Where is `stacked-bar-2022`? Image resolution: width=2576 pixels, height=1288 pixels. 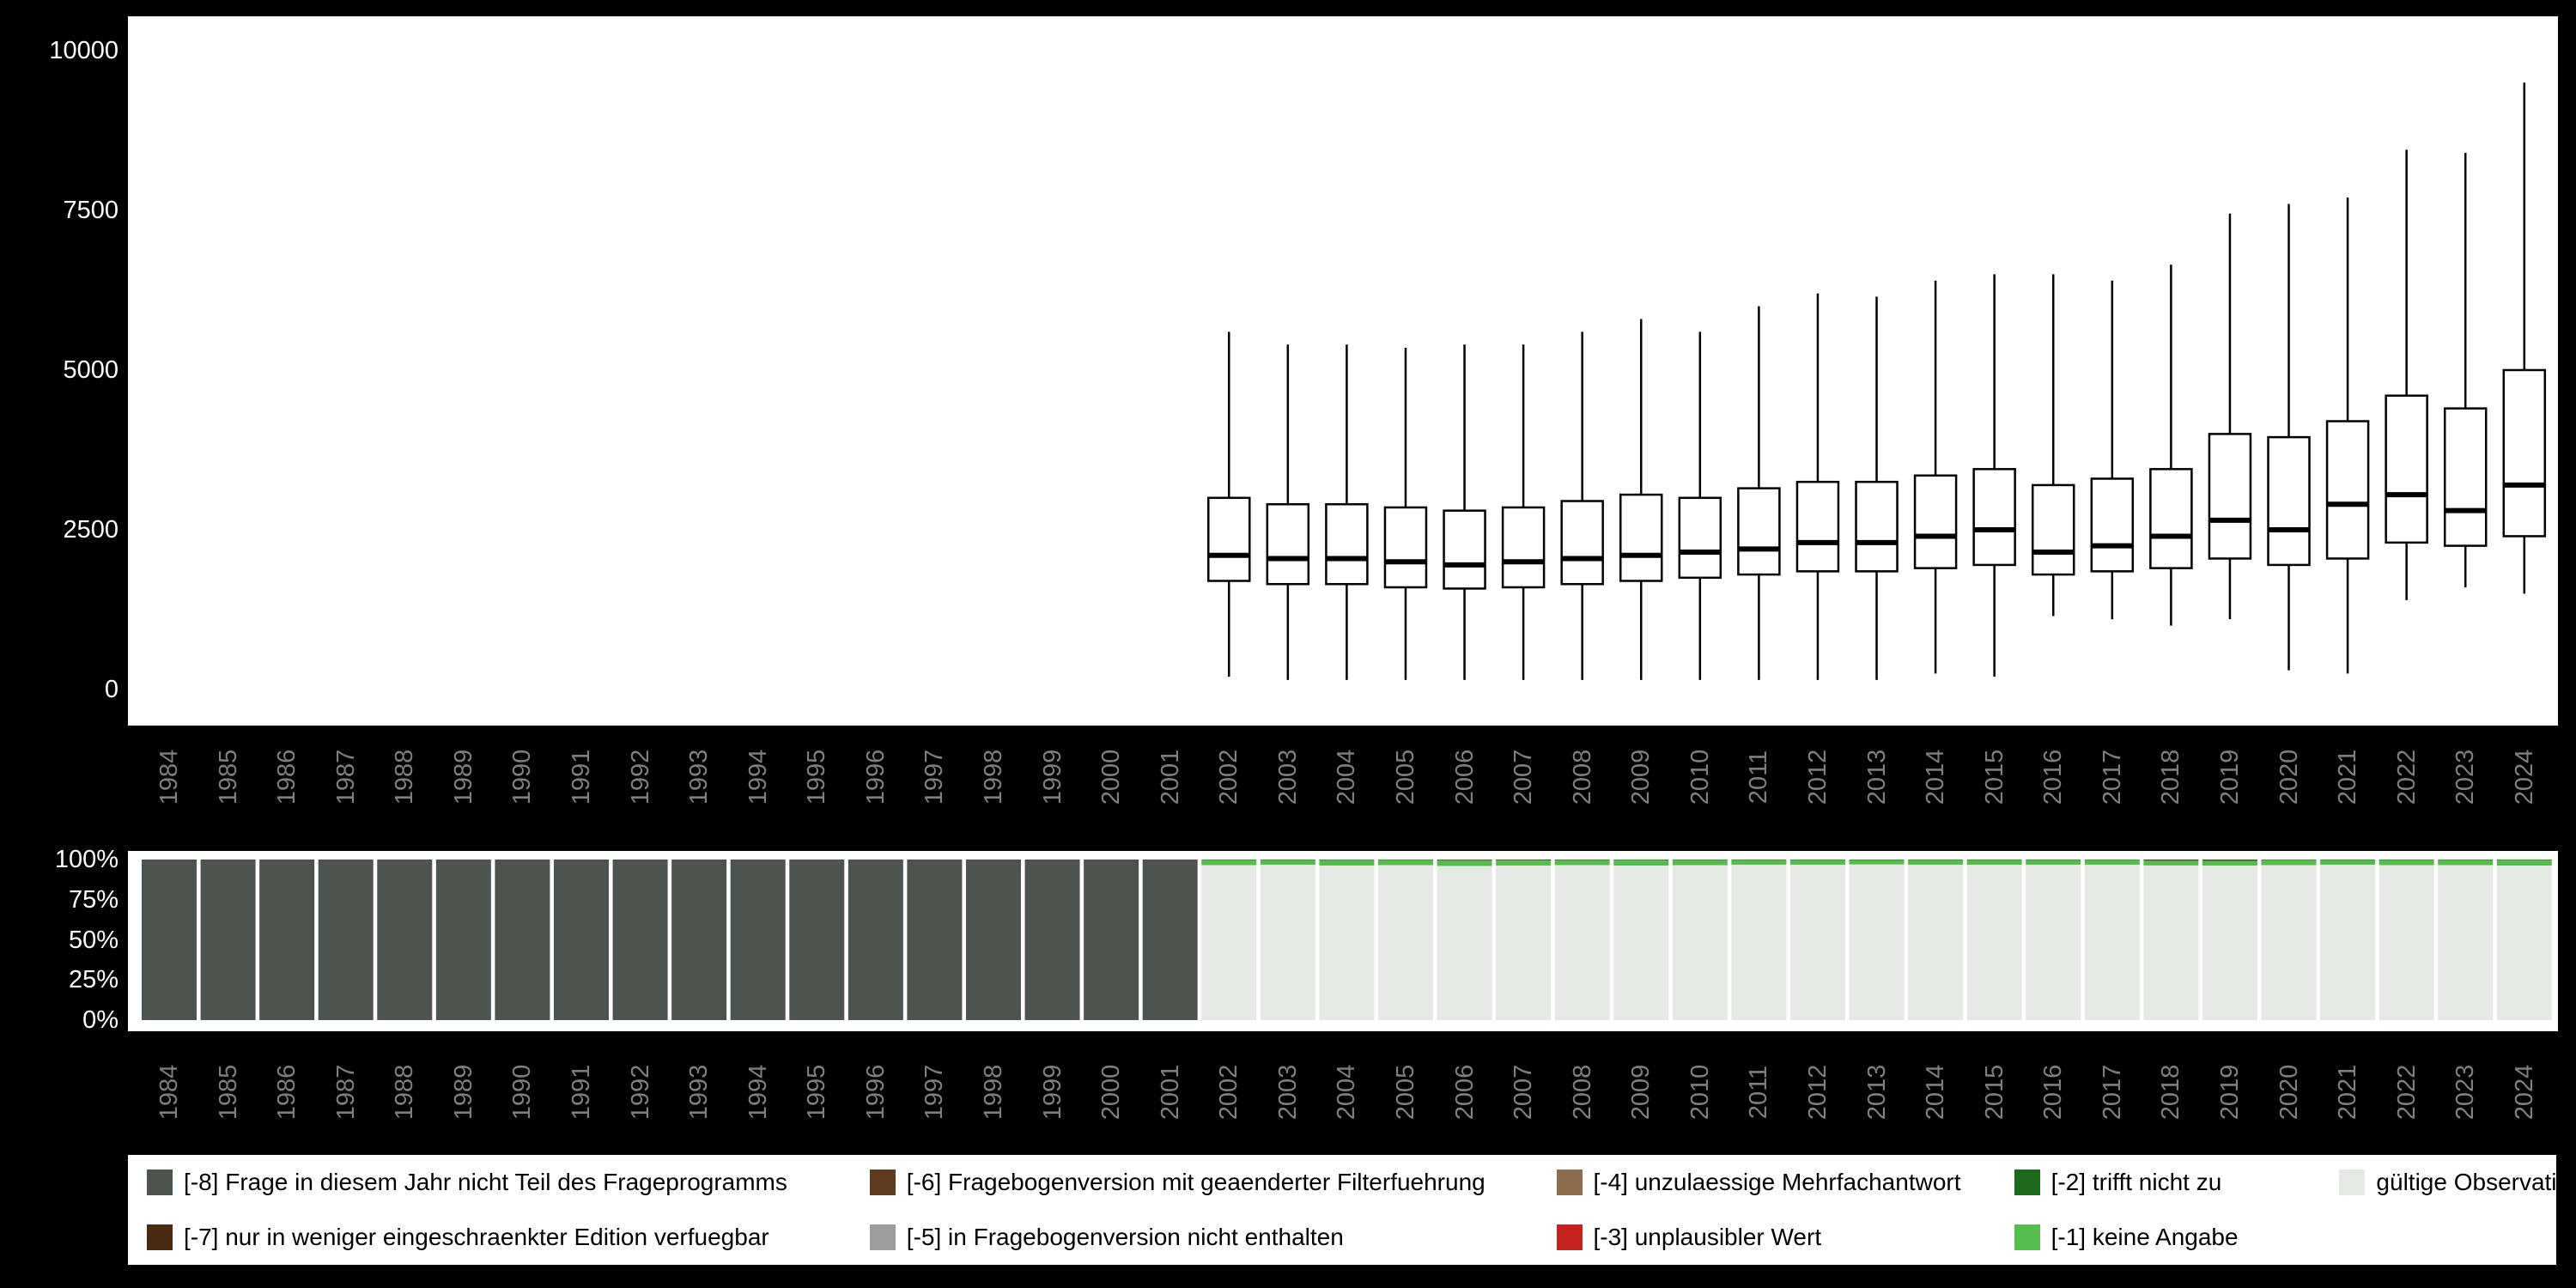
stacked-bar-2022 is located at coordinates (2406, 940).